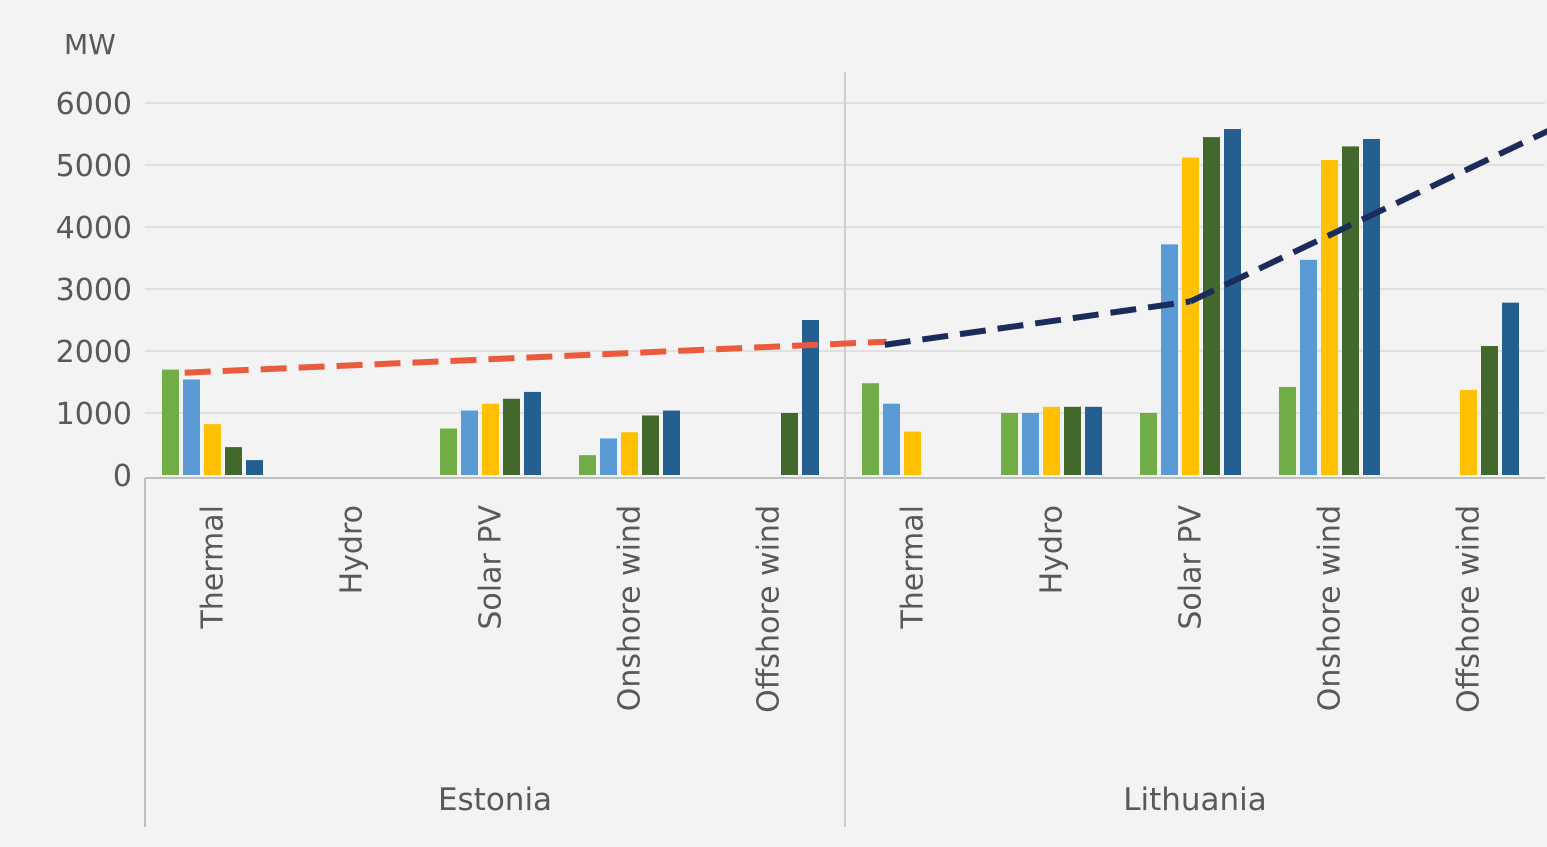  What do you see at coordinates (94, 352) in the screenshot?
I see `y-tick-label: 2000` at bounding box center [94, 352].